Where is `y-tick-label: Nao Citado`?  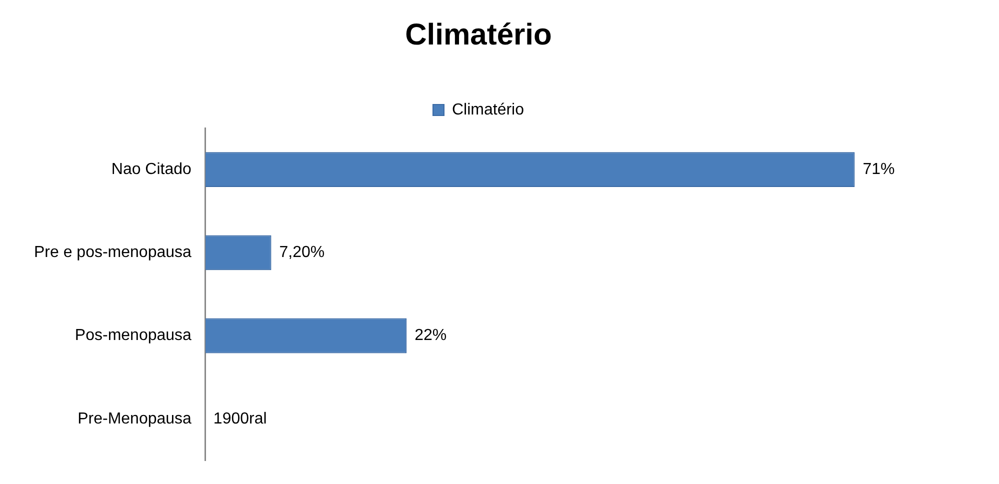
y-tick-label: Nao Citado is located at coordinates (151, 169).